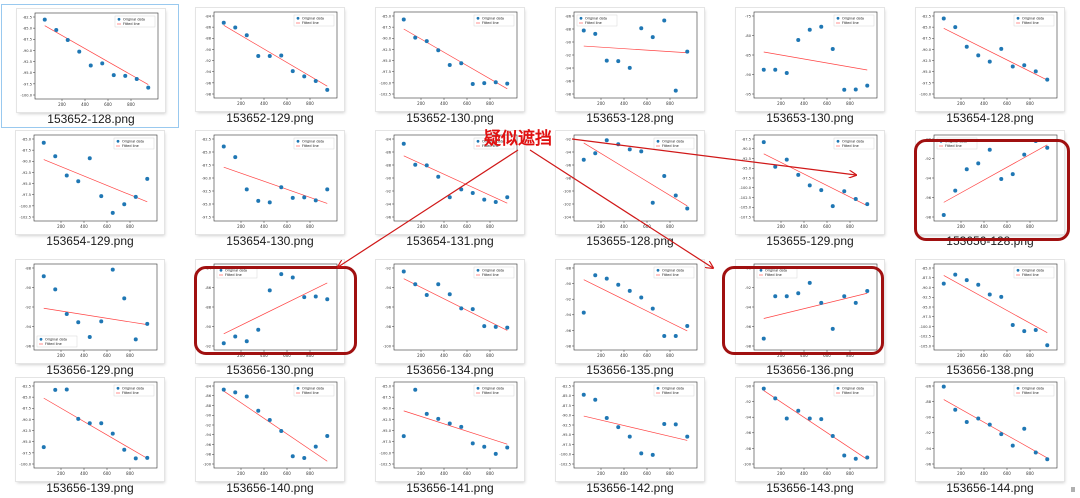  What do you see at coordinates (386, 420) in the screenshot?
I see `y-tick-label: -92.5` at bounding box center [386, 420].